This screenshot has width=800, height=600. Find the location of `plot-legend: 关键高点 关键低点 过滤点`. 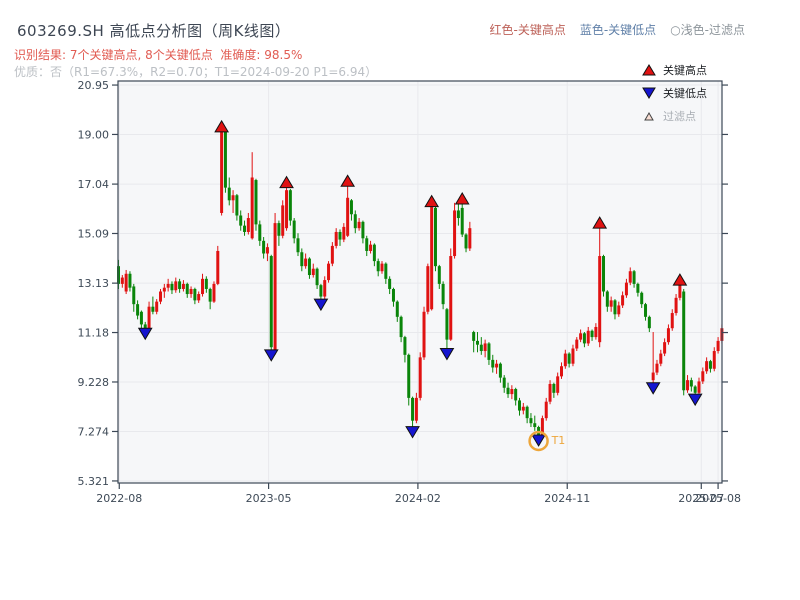

plot-legend: 关键高点 关键低点 过滤点 is located at coordinates (697, 92).